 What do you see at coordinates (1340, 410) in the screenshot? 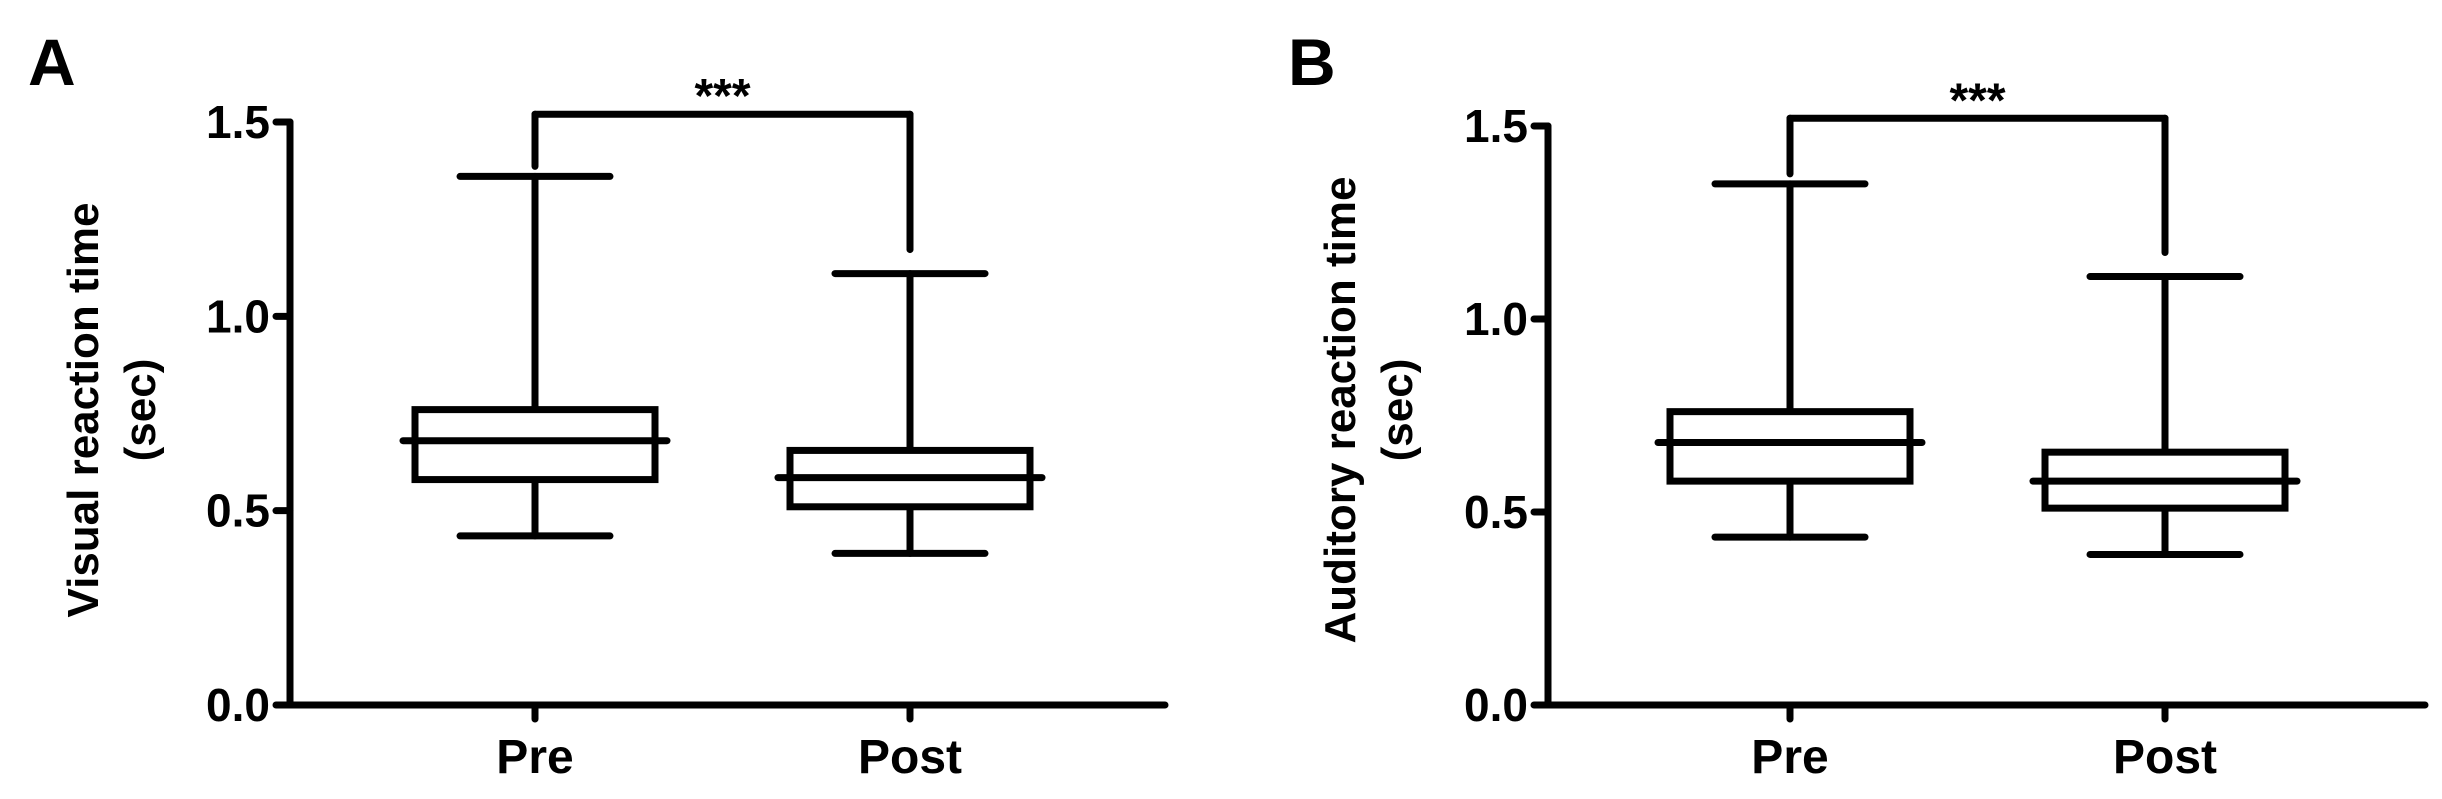
I see `y-axis-label-line-1: Auditory reaction time` at bounding box center [1340, 410].